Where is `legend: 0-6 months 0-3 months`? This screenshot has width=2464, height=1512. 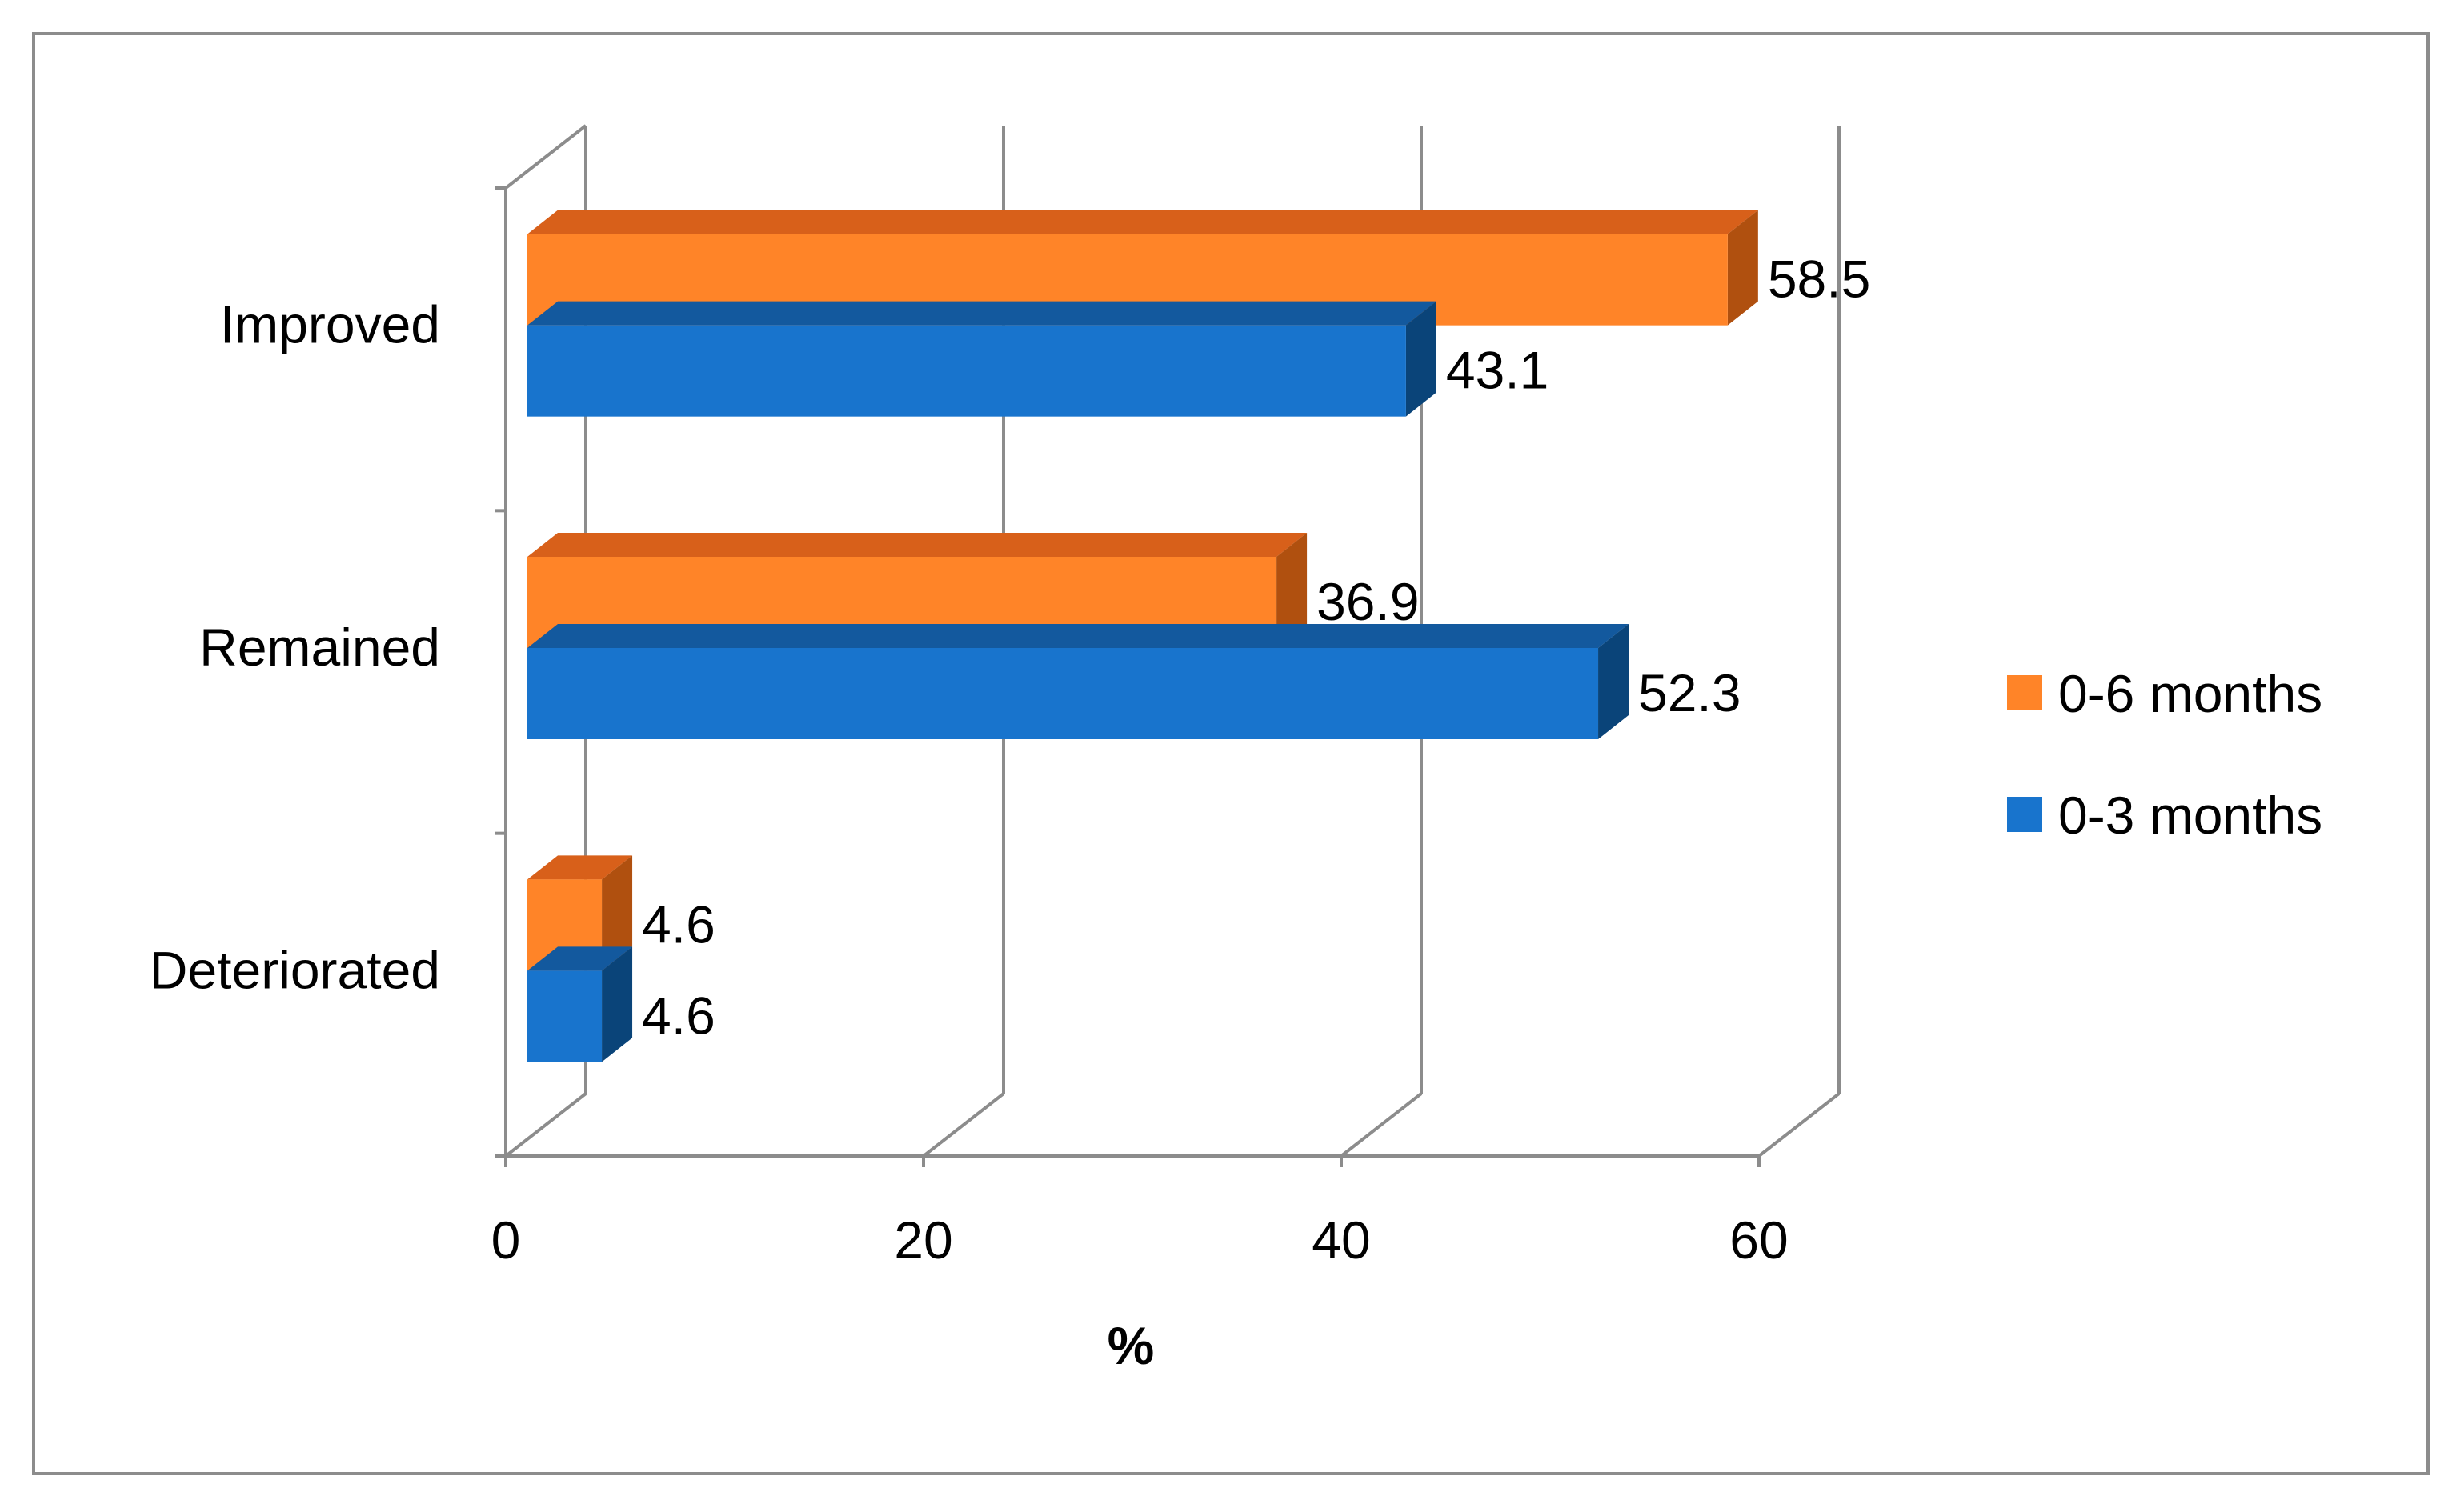 legend: 0-6 months 0-3 months is located at coordinates (2164, 754).